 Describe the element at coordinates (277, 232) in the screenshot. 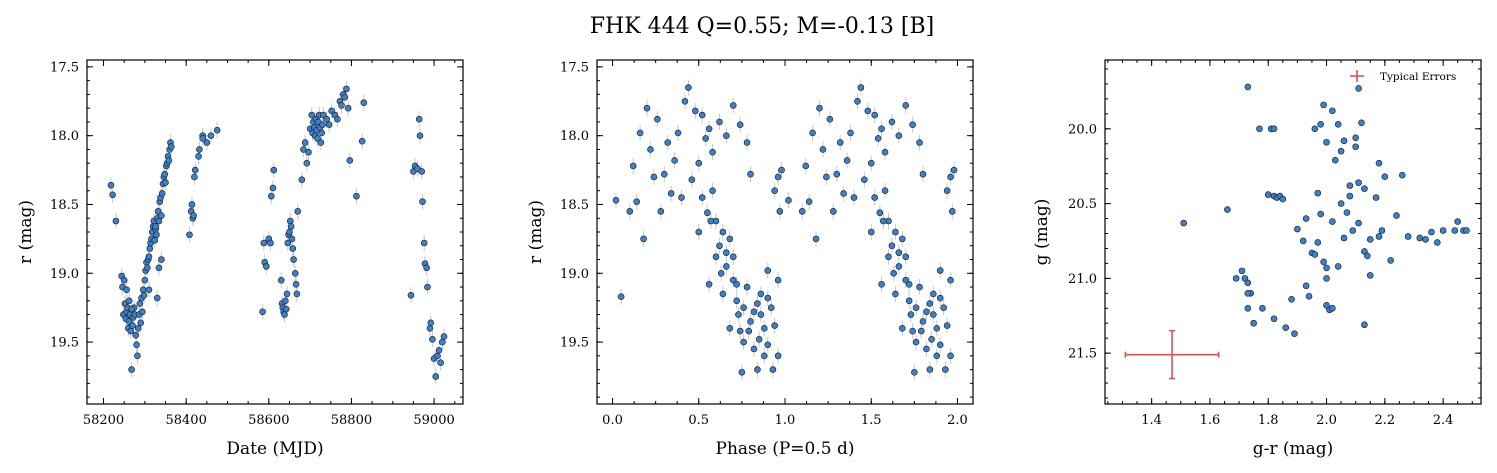

I see `light-curve-points` at that location.